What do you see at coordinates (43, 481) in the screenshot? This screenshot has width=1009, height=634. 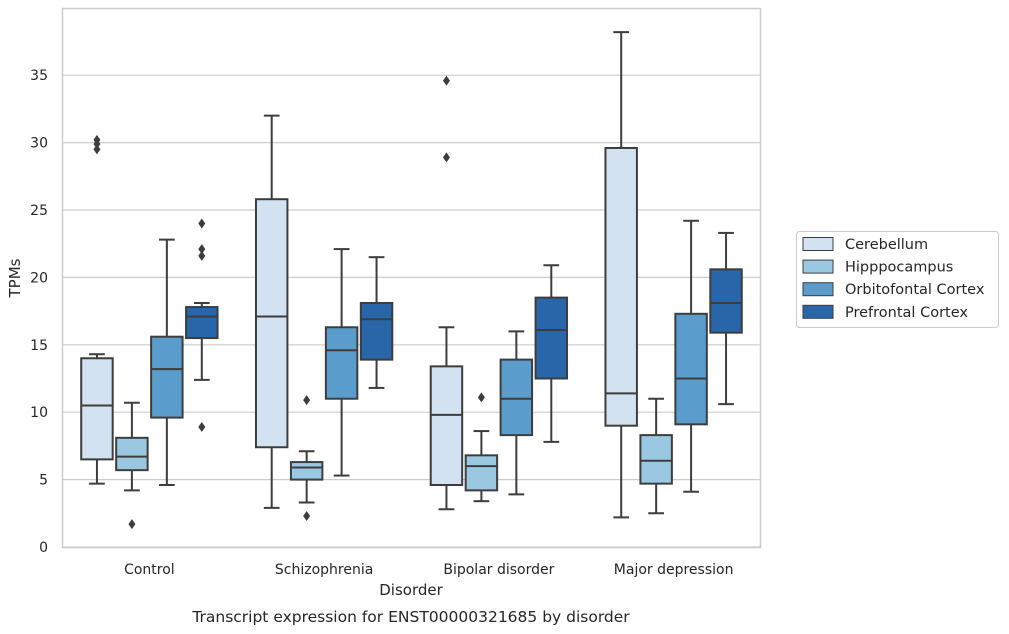 I see `y-tick-label: 5` at bounding box center [43, 481].